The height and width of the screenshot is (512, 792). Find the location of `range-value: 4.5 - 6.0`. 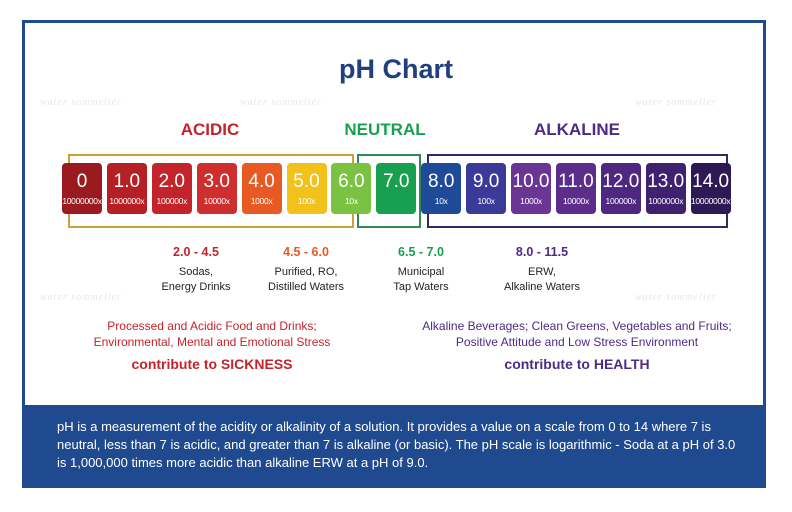

range-value: 4.5 - 6.0 is located at coordinates (306, 252).